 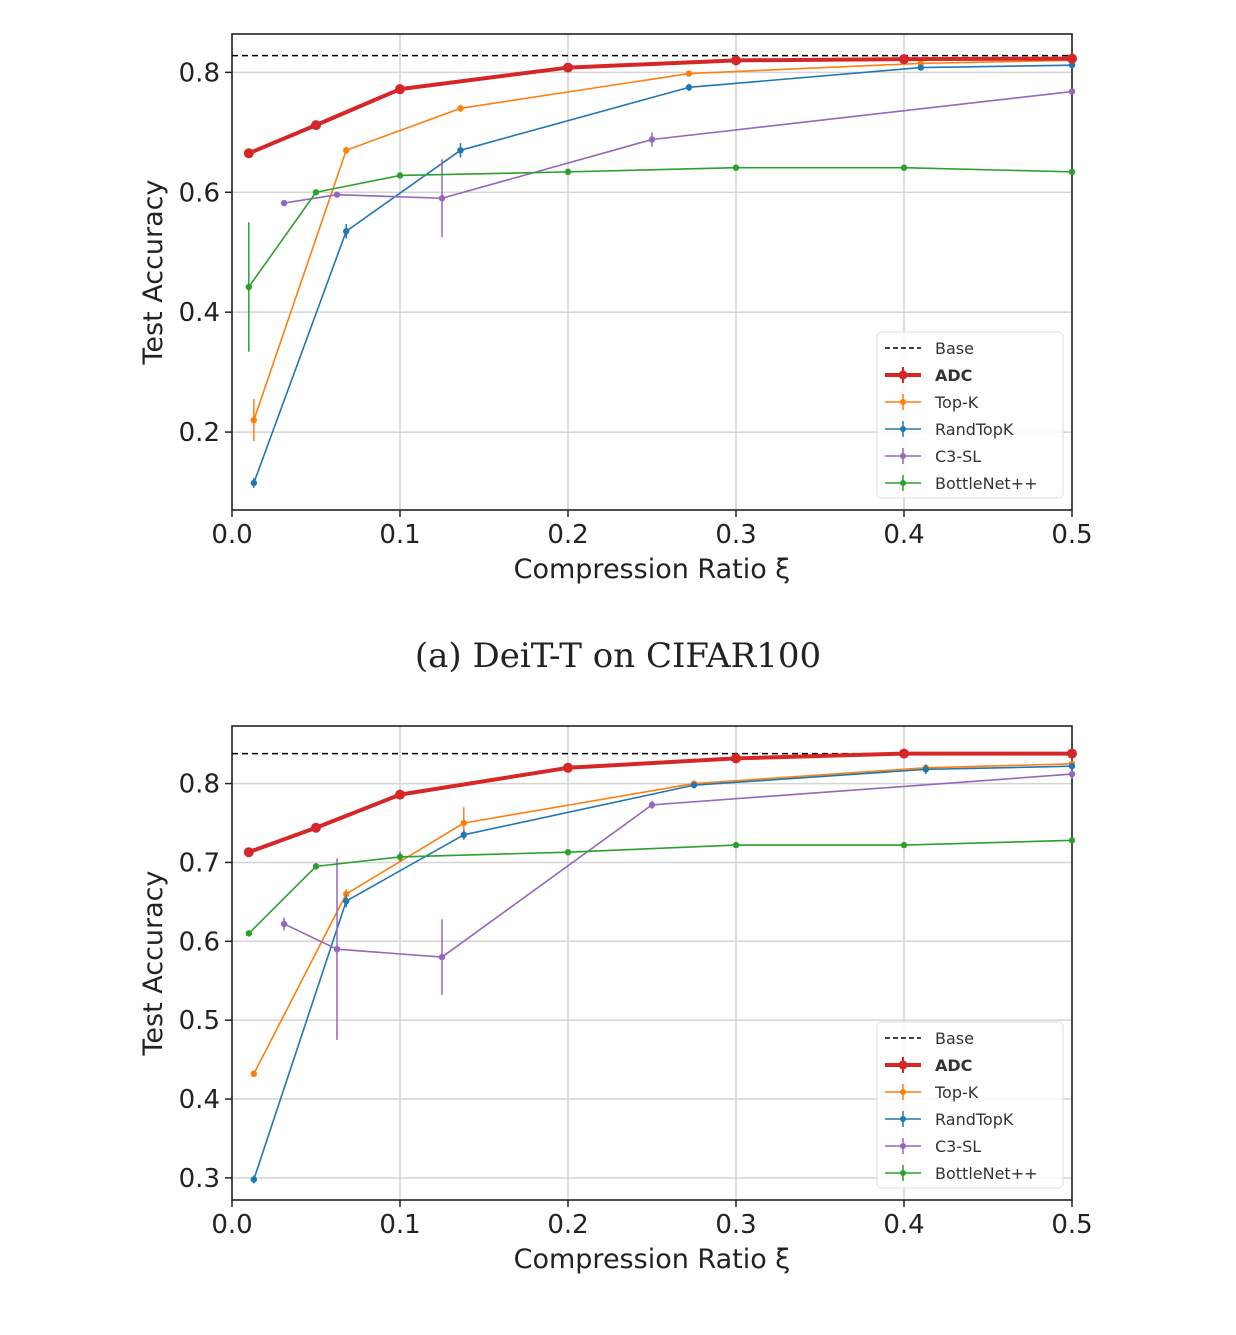 What do you see at coordinates (678, 904) in the screenshot?
I see `chart-b-series-c3-sl` at bounding box center [678, 904].